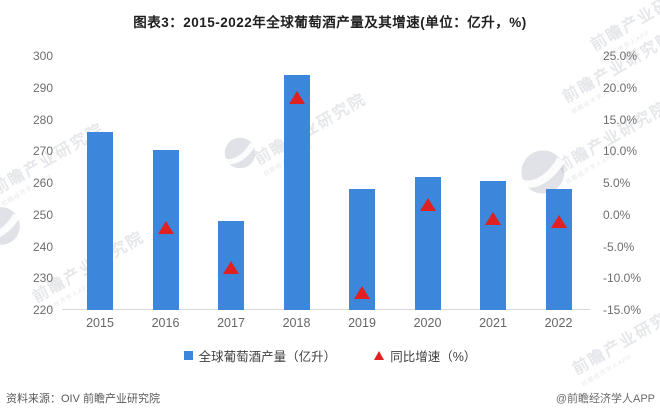  What do you see at coordinates (165, 323) in the screenshot?
I see `x-axis-tick-label-2016: 2016` at bounding box center [165, 323].